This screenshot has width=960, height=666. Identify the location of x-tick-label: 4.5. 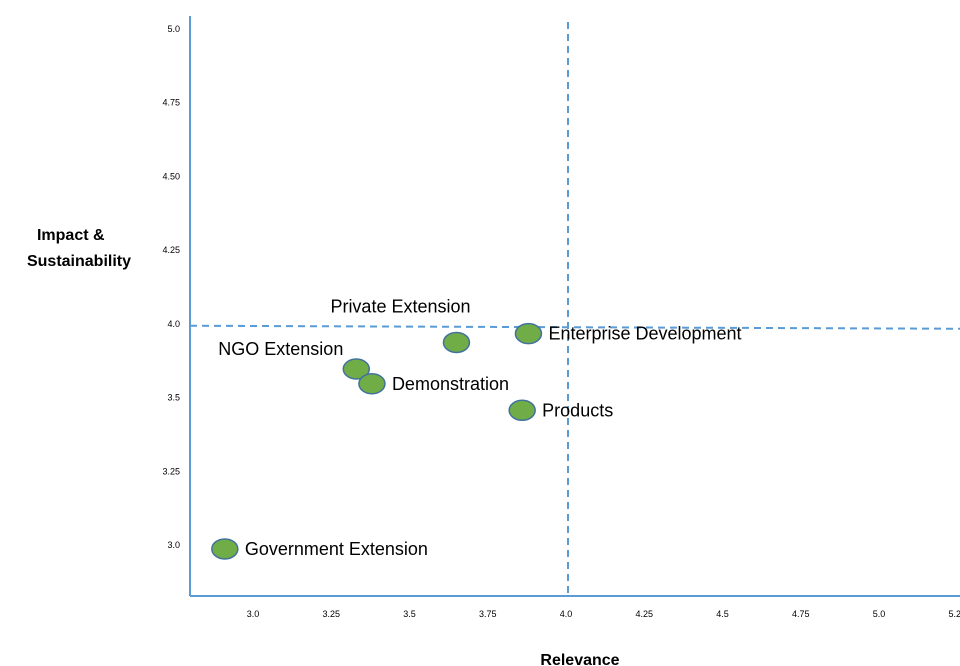
(722, 614).